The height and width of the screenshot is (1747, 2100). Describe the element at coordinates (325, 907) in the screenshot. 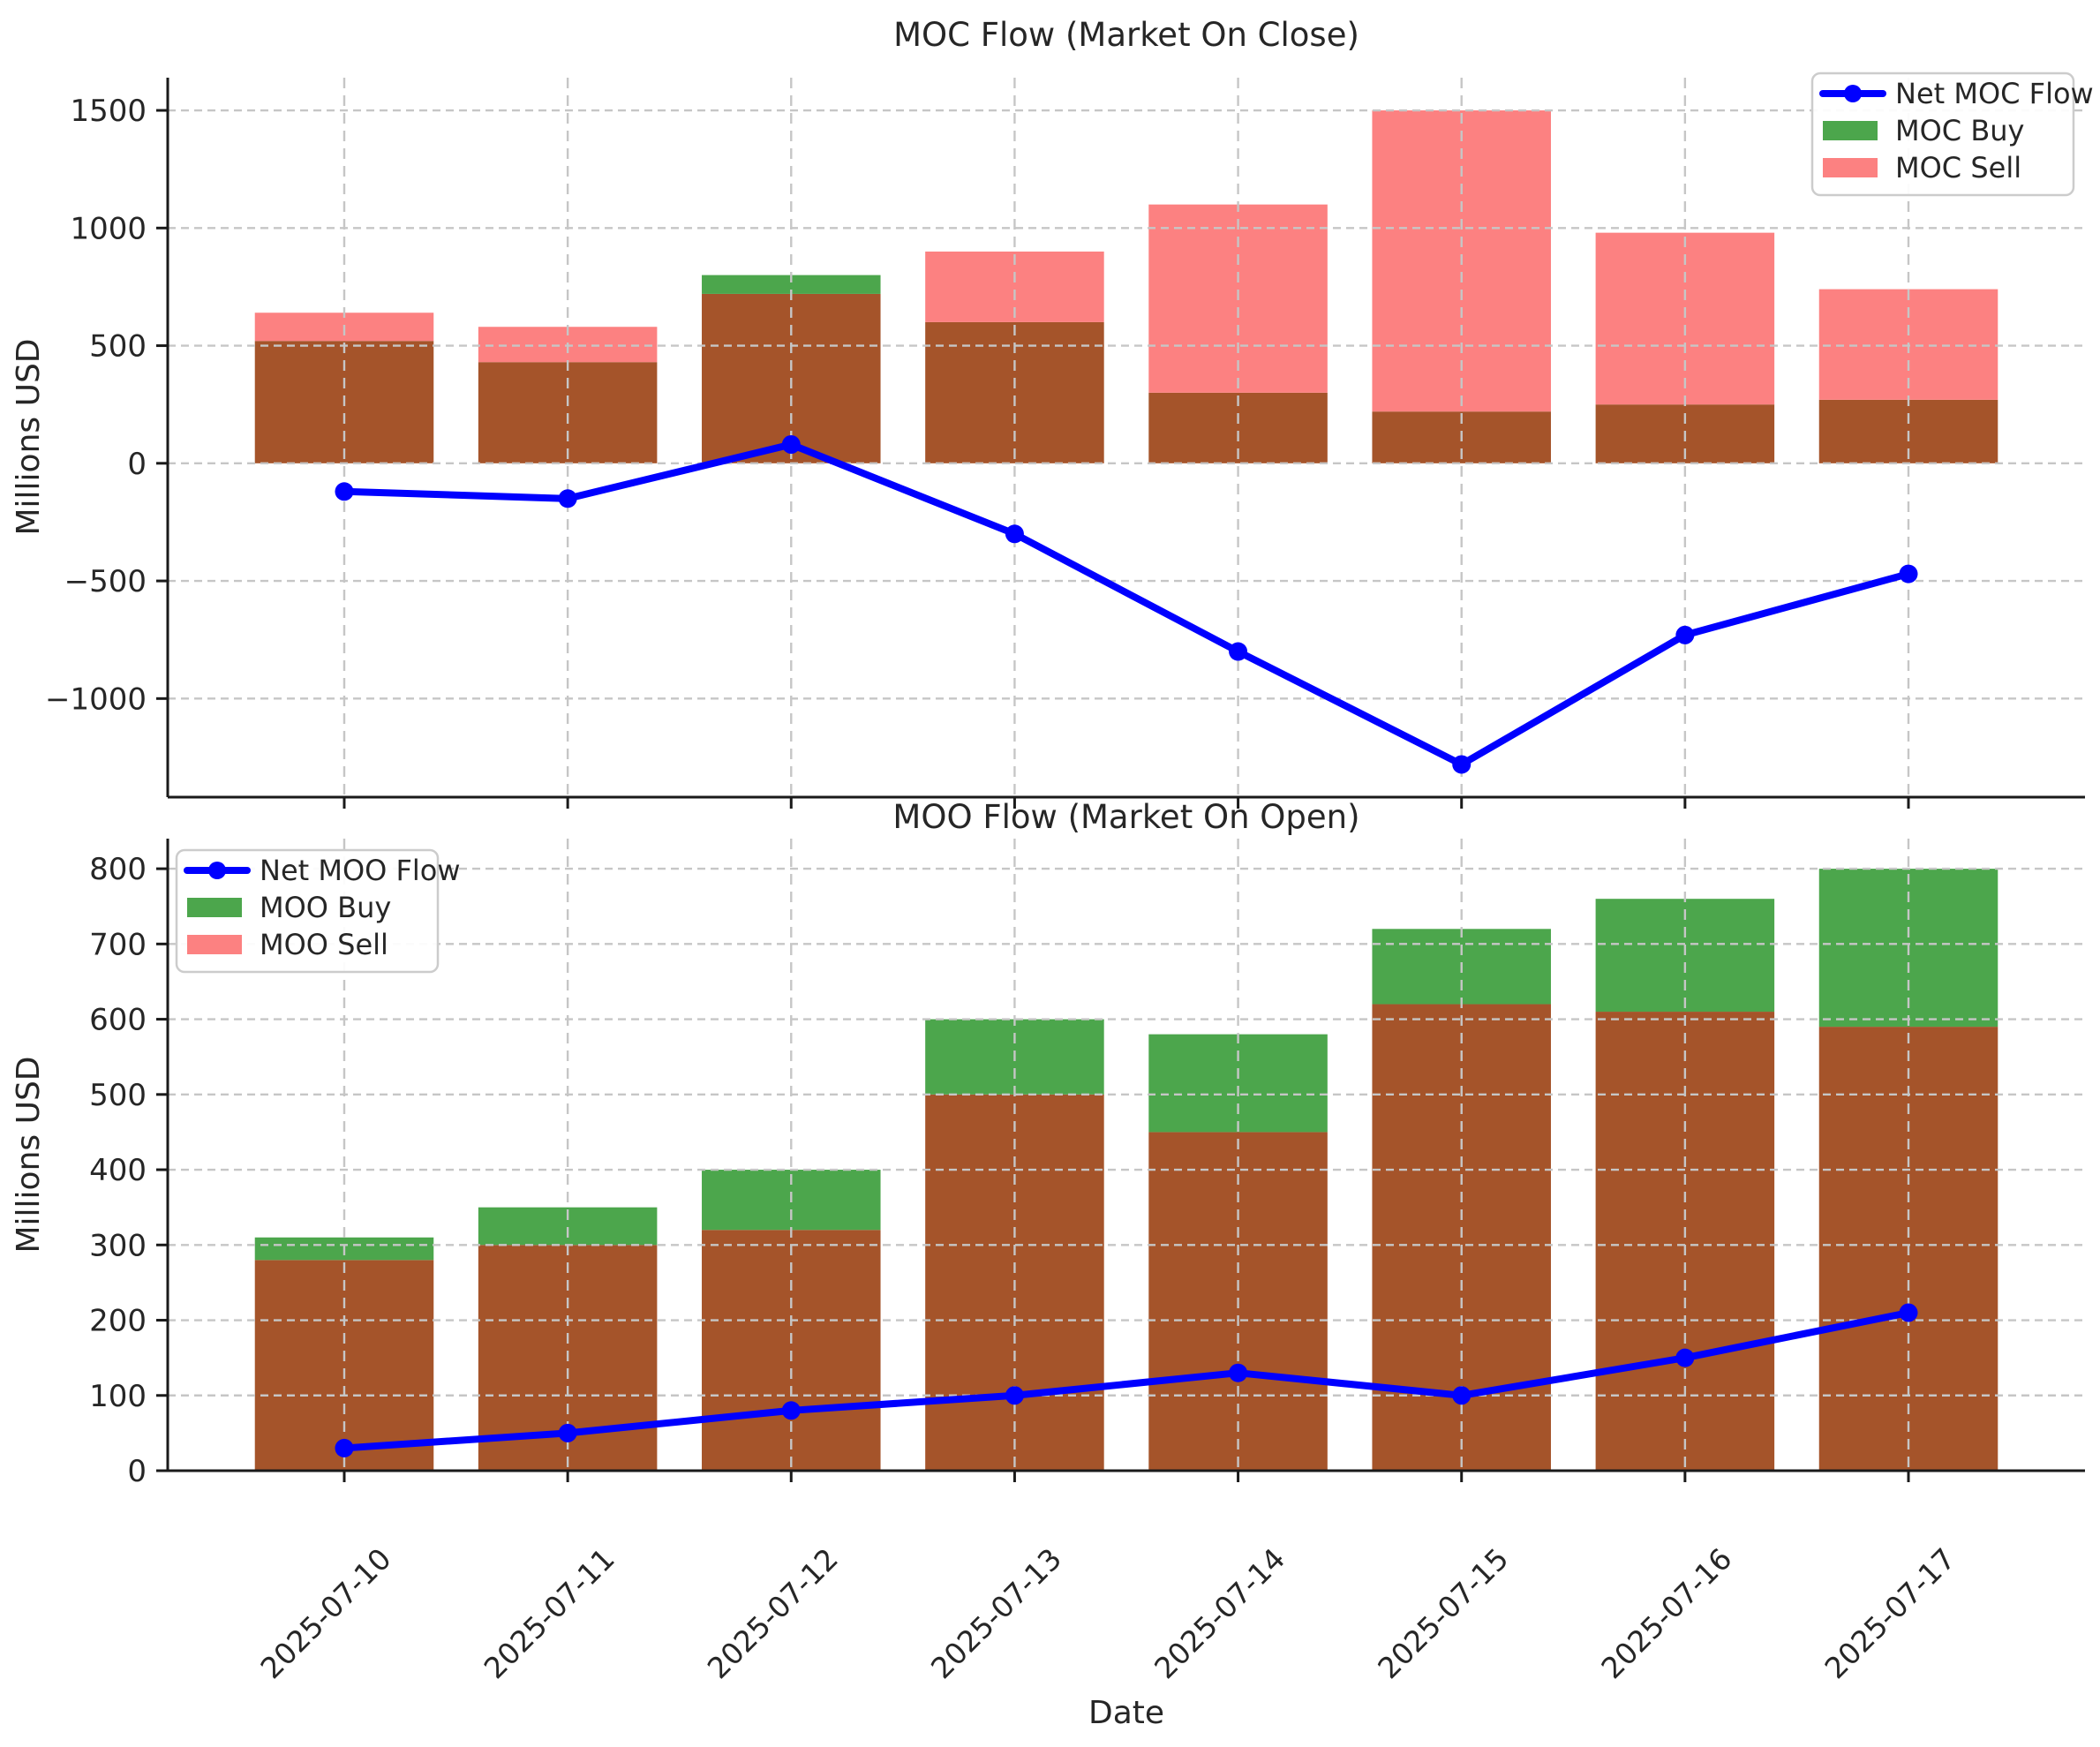

I see `legend-label: MOO Buy` at that location.